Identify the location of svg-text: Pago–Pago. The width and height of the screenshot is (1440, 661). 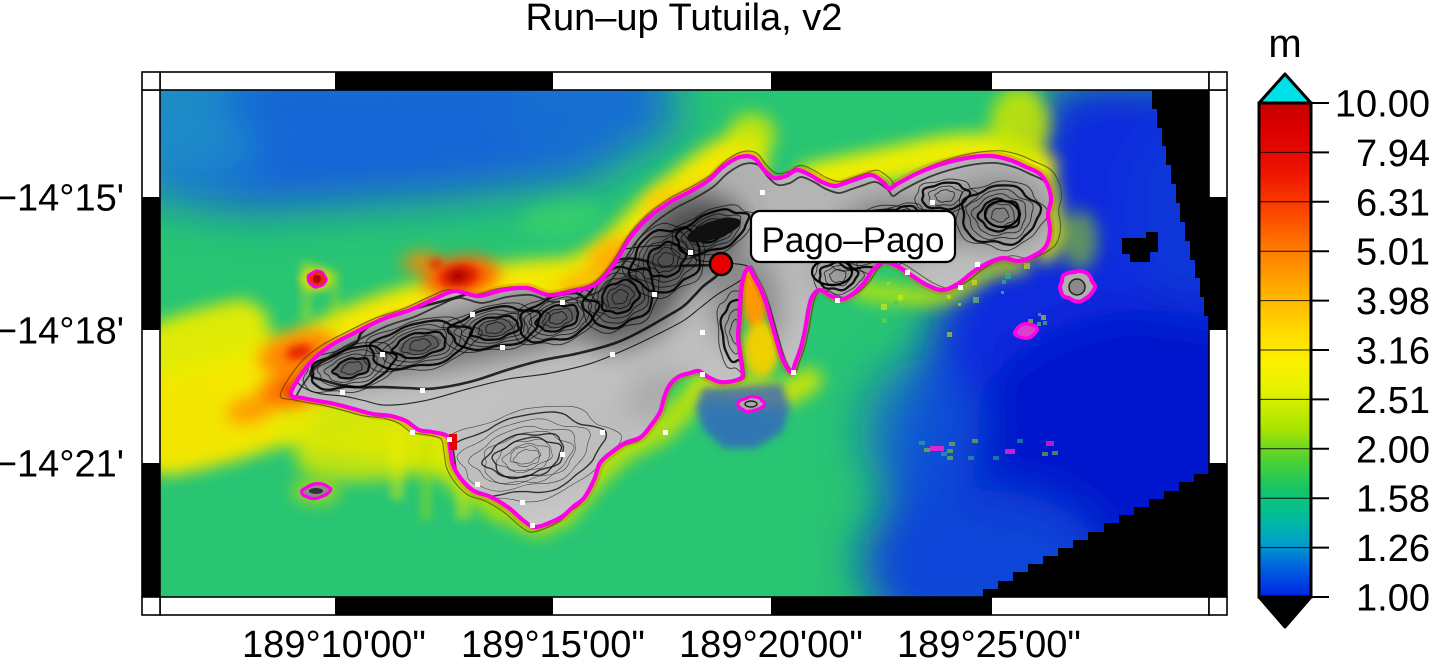
(853, 240).